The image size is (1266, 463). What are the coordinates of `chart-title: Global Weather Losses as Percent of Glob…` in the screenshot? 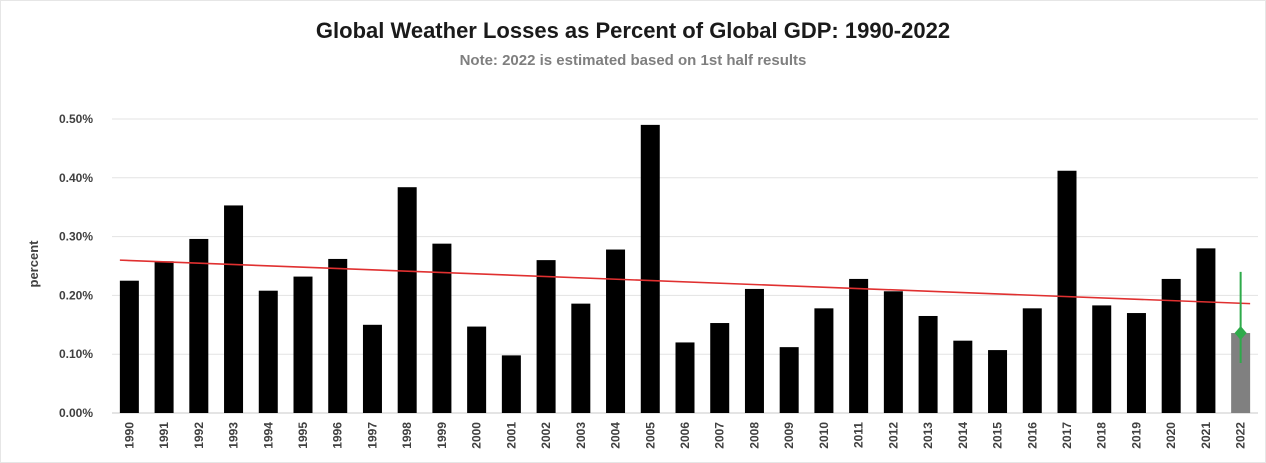 It's located at (633, 30).